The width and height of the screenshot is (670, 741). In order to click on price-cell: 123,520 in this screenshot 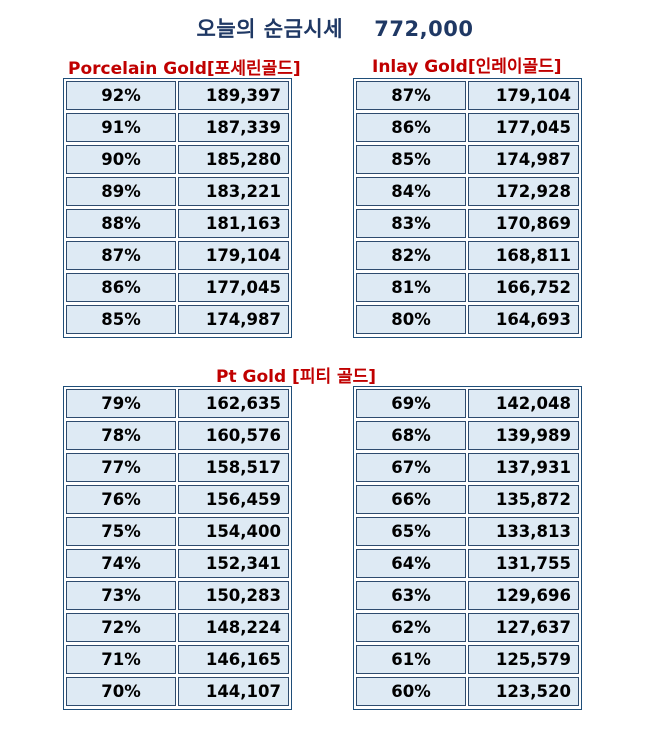, I will do `click(523, 691)`.